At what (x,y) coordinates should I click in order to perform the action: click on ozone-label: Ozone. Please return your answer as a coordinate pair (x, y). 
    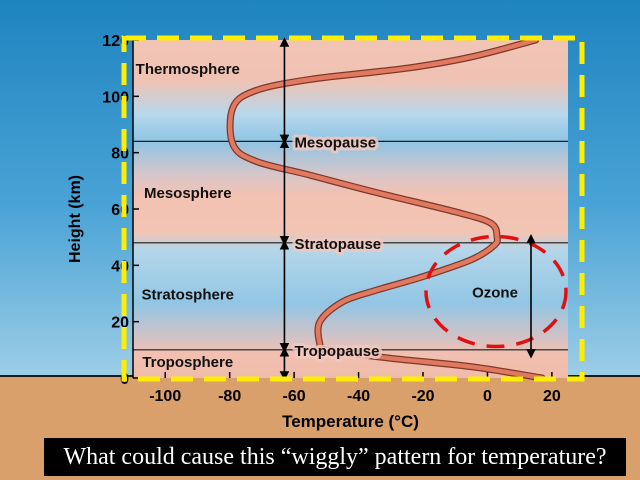
    Looking at the image, I should click on (495, 293).